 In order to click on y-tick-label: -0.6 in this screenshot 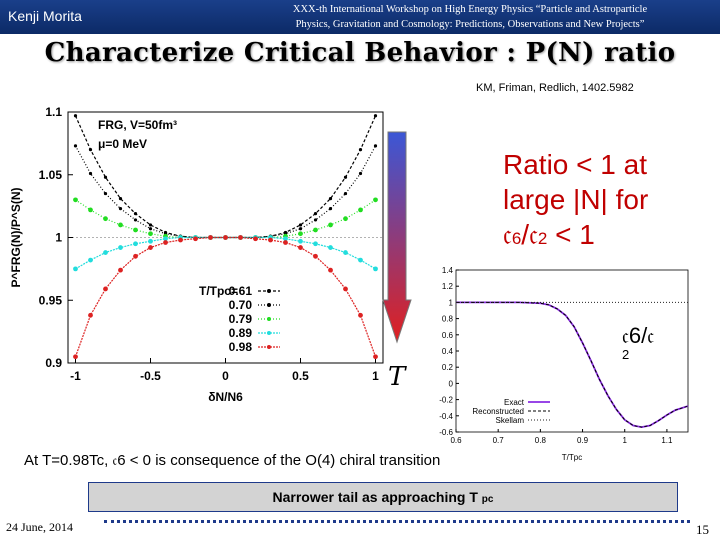, I will do `click(446, 432)`.